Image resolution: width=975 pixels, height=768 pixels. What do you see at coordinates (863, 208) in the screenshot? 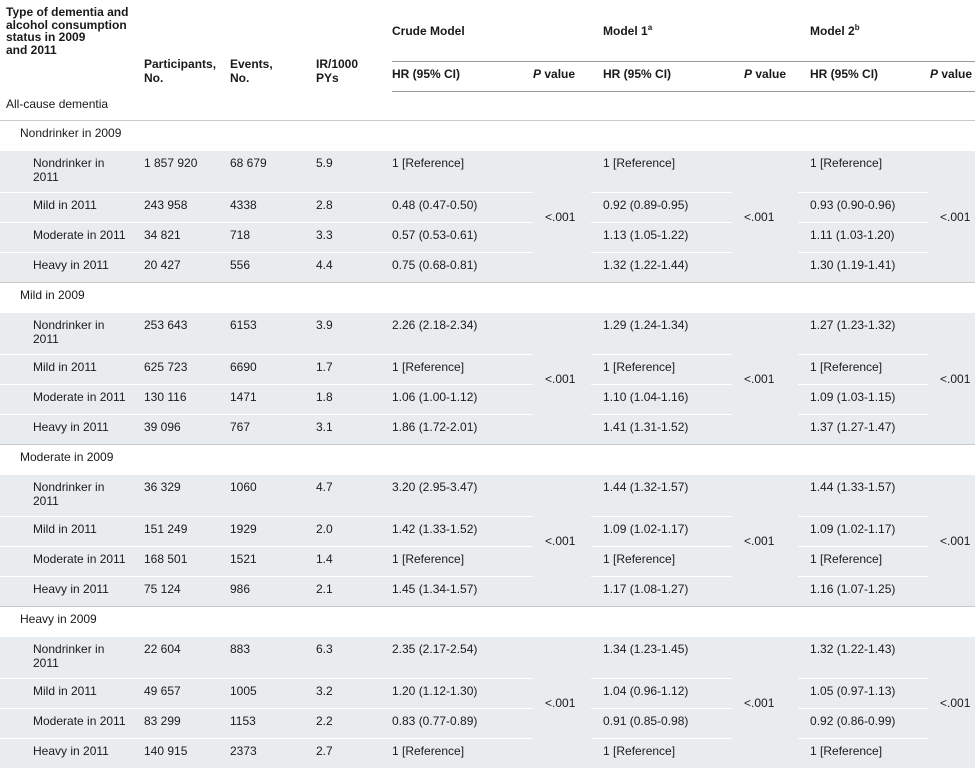
I see `model2-hr-cell: 0.93 (0.90-0.96)` at bounding box center [863, 208].